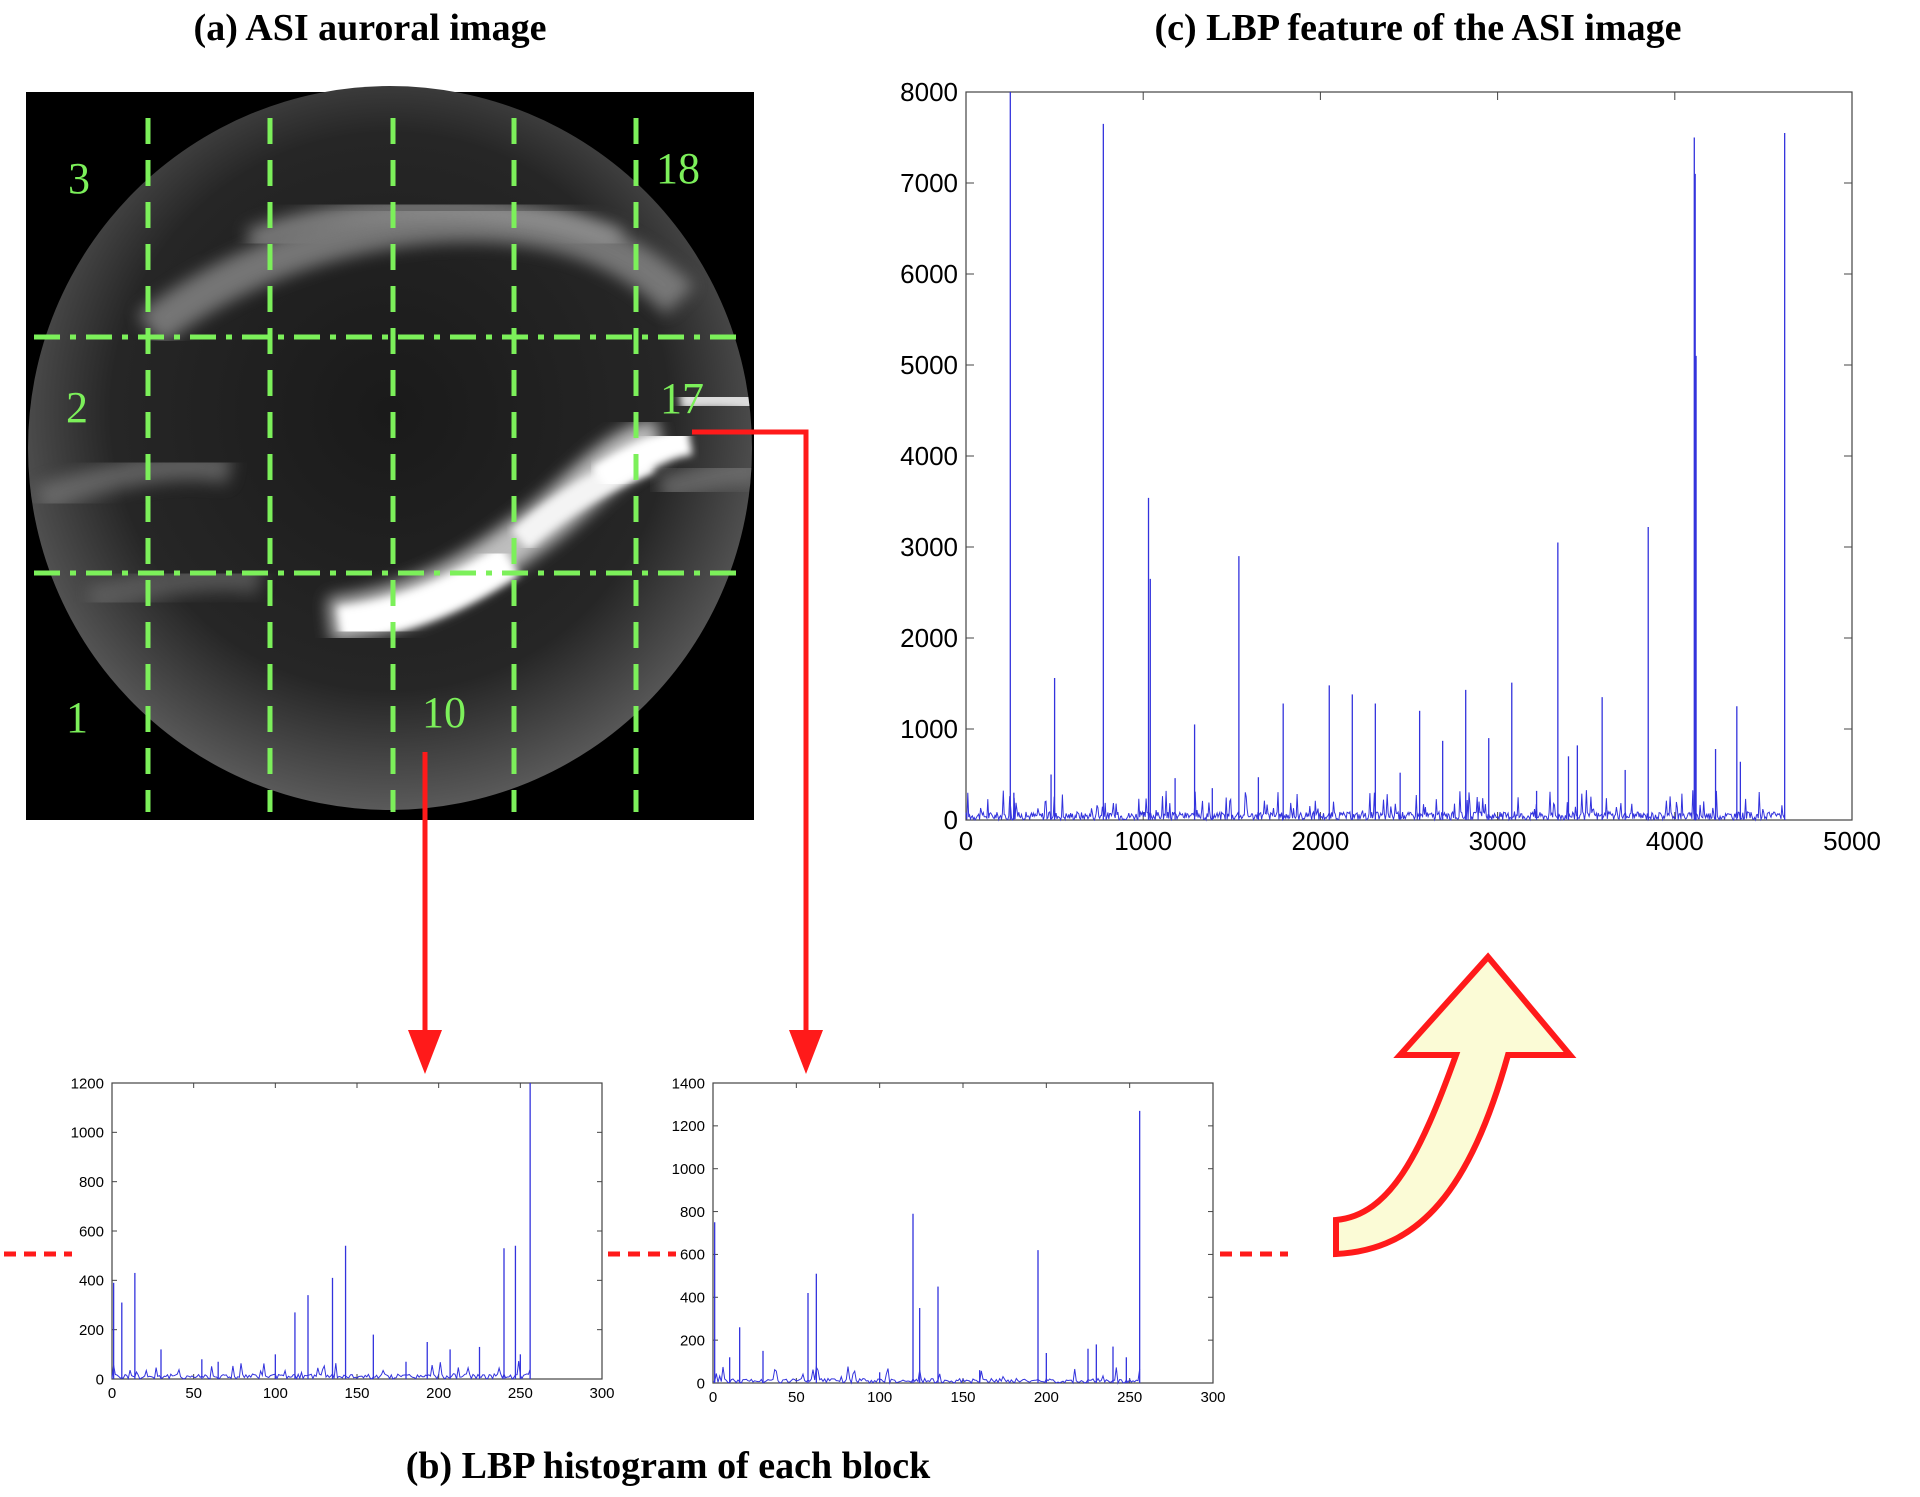 The width and height of the screenshot is (1920, 1497). I want to click on y-tick-label: 6000, so click(929, 274).